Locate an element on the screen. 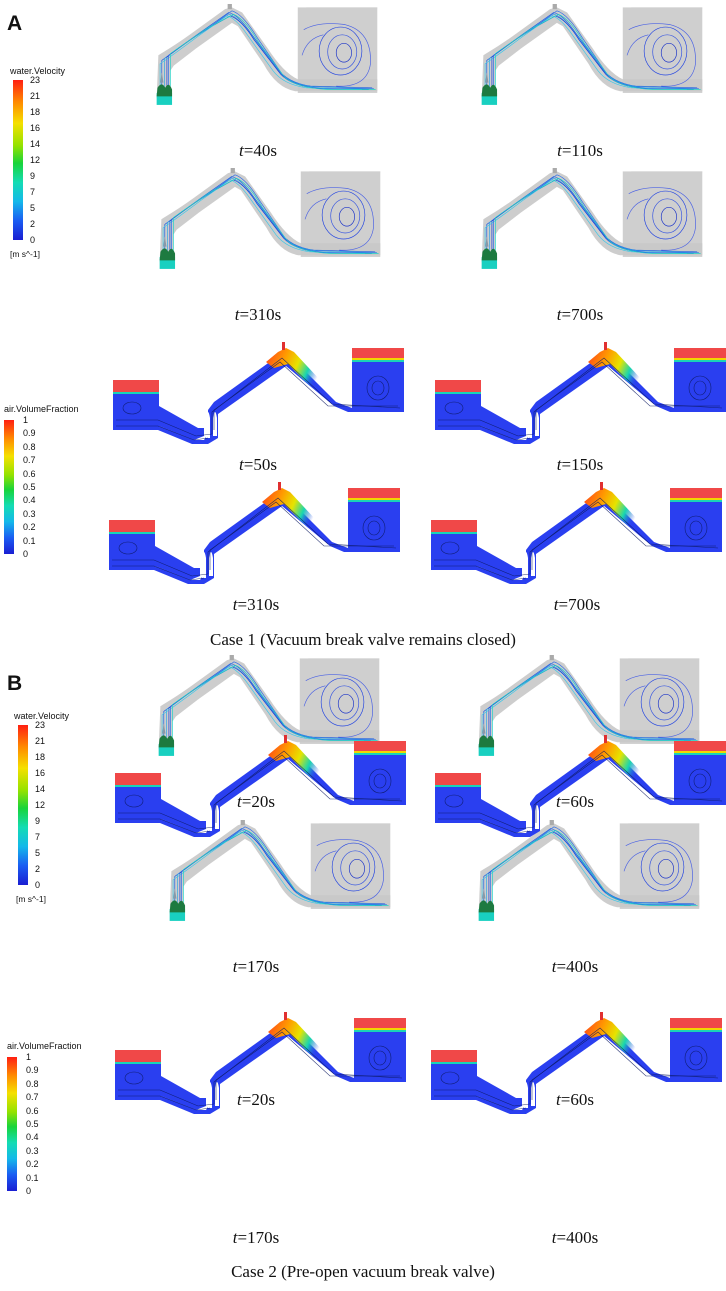 This screenshot has height=1291, width=726. frame-time-caption: t=110s is located at coordinates (580, 150).